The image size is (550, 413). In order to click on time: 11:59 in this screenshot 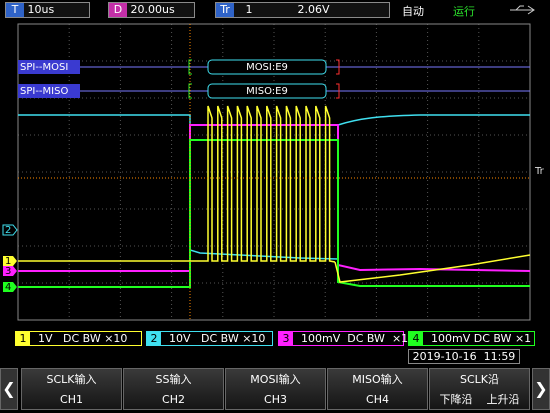, I will do `click(499, 356)`.